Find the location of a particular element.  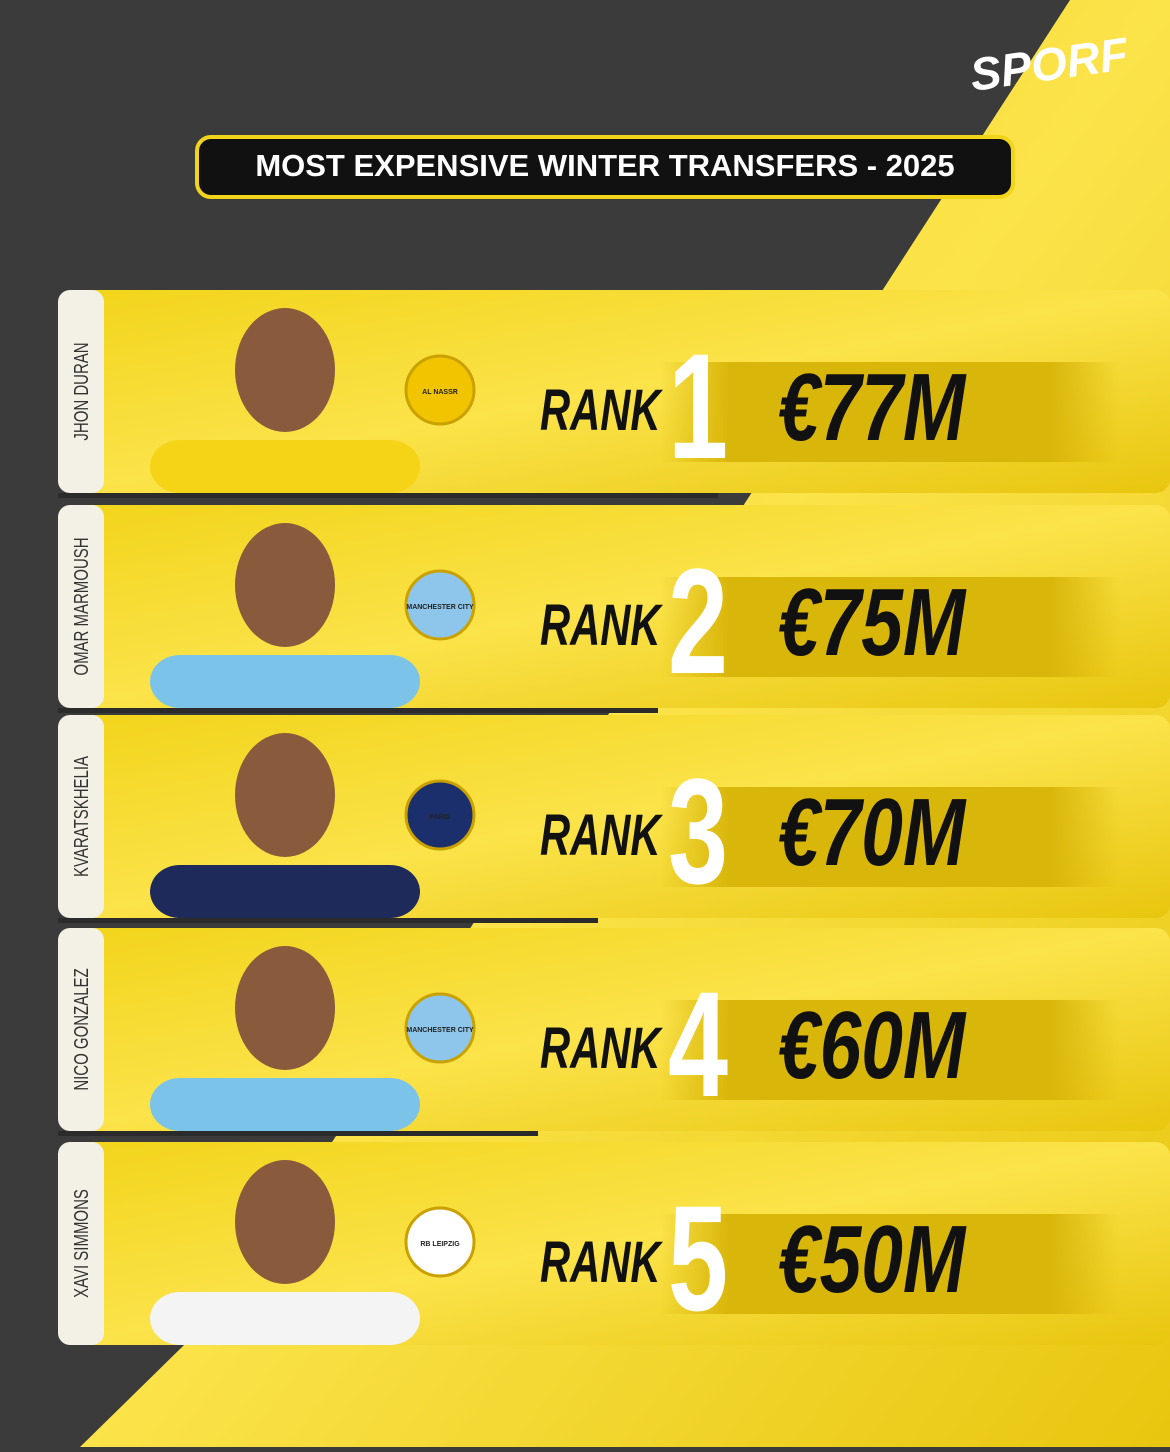

ranking-row: XAVI SIMMONS RB LEIPZIG RANK 5 €50M is located at coordinates (614, 1243).